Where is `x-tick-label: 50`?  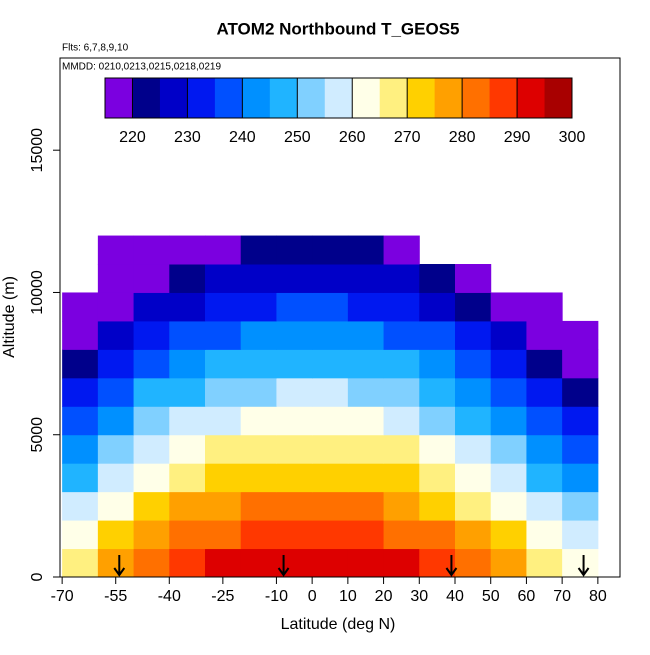
x-tick-label: 50 is located at coordinates (491, 596).